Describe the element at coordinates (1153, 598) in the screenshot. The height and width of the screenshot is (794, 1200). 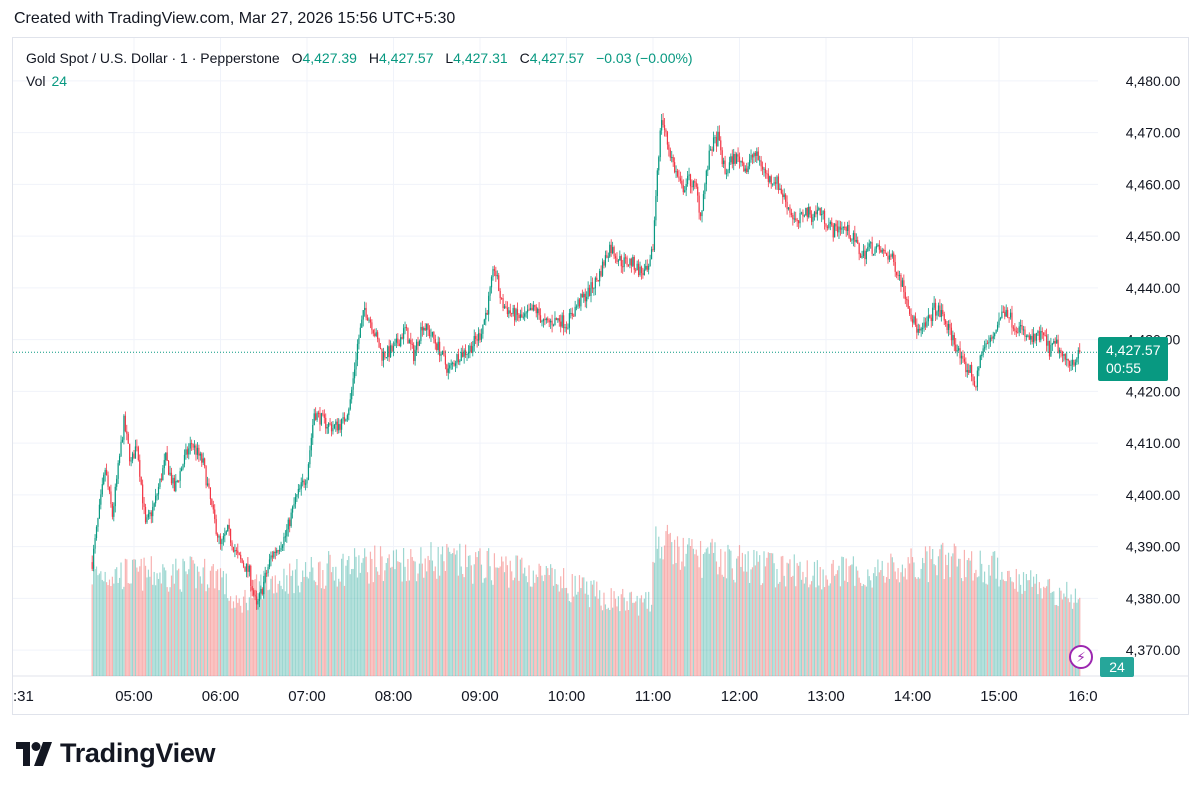
I see `y-tick-label: 4,380.00` at that location.